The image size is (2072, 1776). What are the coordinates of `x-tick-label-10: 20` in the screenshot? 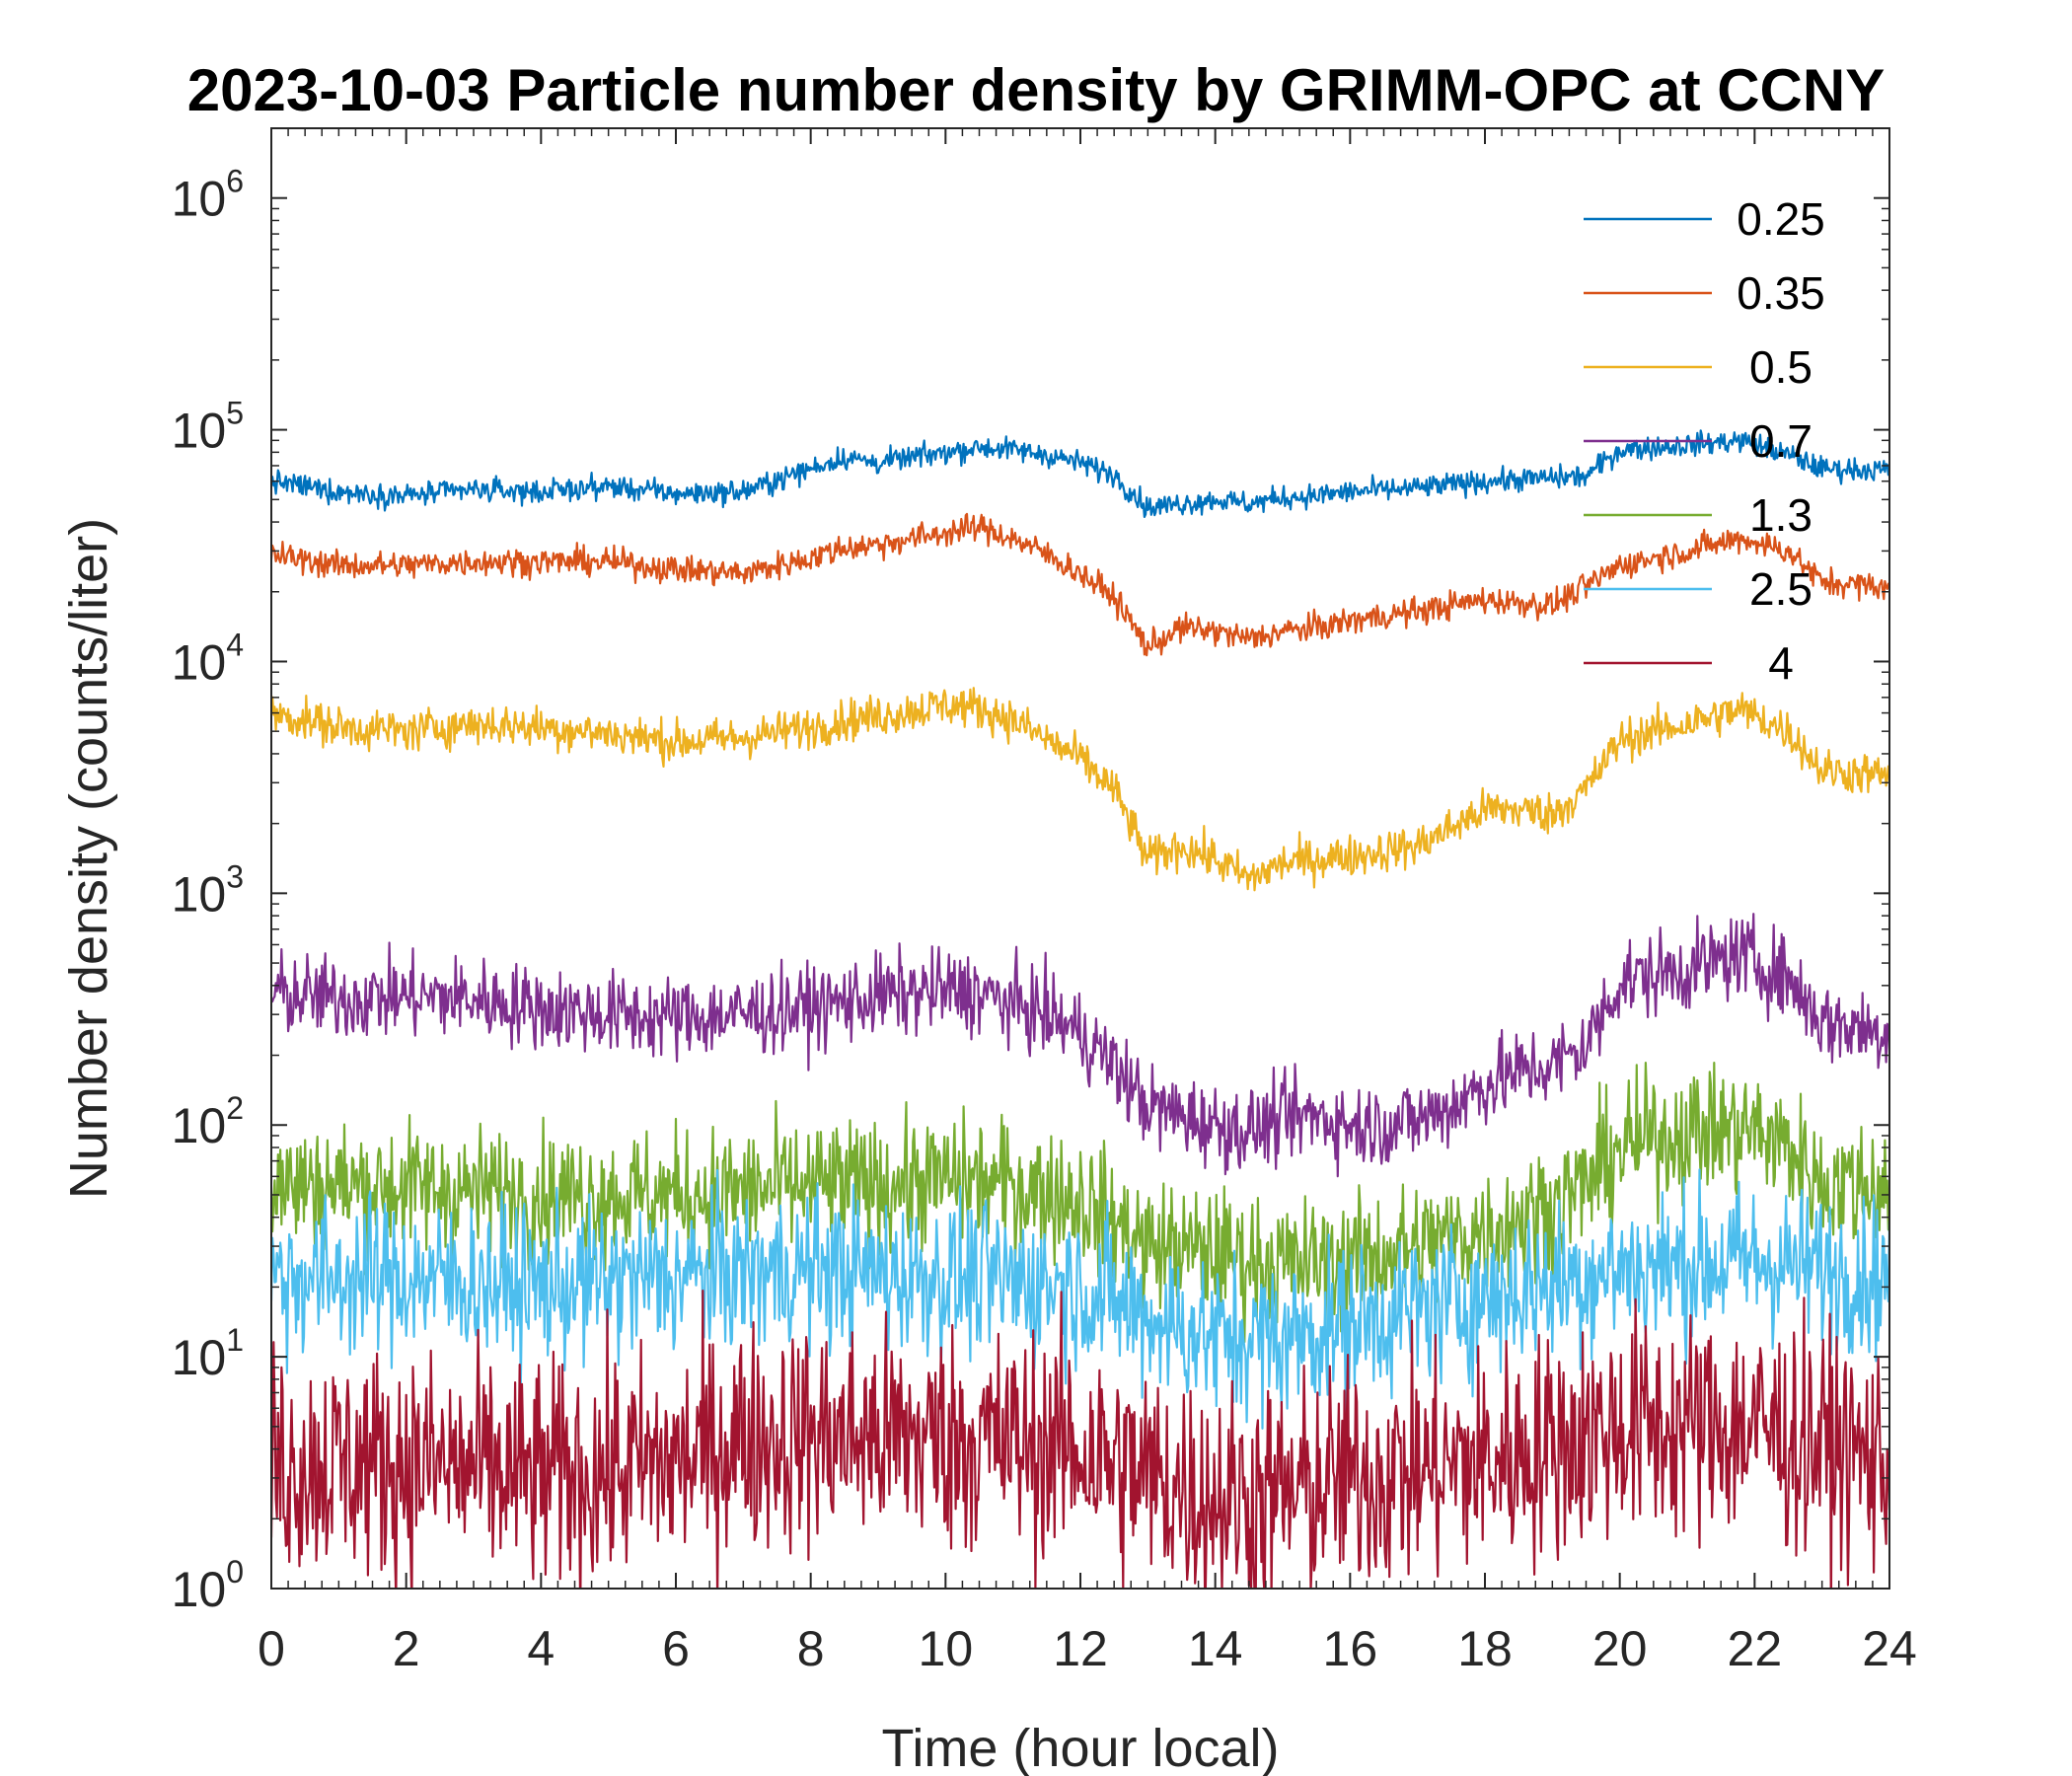 It's located at (1620, 1648).